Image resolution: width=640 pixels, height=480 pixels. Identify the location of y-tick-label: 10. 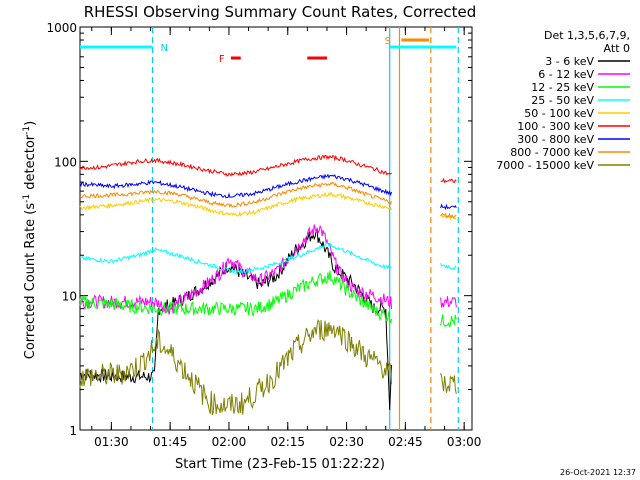
(69, 297).